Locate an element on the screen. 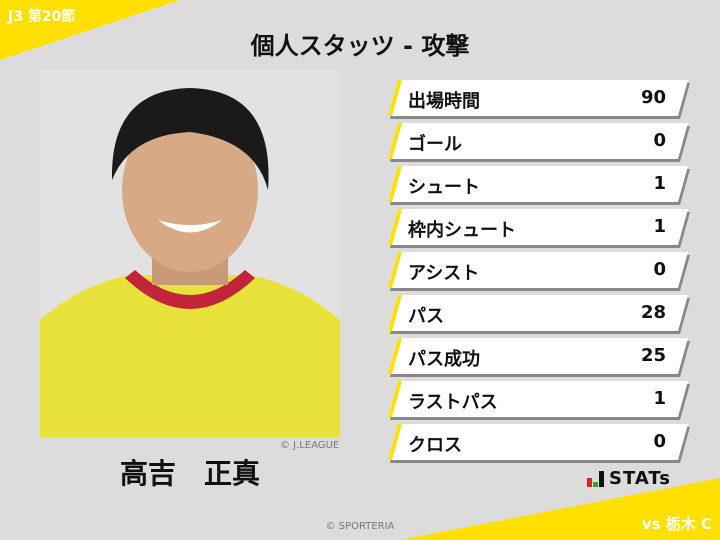 Image resolution: width=720 pixels, height=540 pixels. stat-row: クロス 0 is located at coordinates (538, 442).